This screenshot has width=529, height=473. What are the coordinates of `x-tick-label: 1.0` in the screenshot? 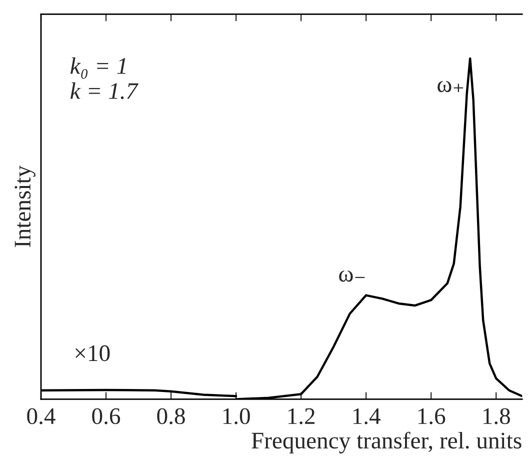 It's located at (236, 416).